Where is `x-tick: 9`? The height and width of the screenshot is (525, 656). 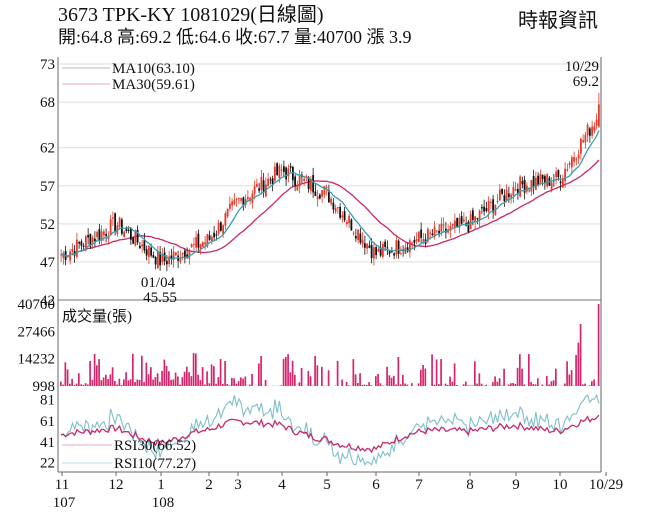 x-tick: 9 is located at coordinates (516, 485).